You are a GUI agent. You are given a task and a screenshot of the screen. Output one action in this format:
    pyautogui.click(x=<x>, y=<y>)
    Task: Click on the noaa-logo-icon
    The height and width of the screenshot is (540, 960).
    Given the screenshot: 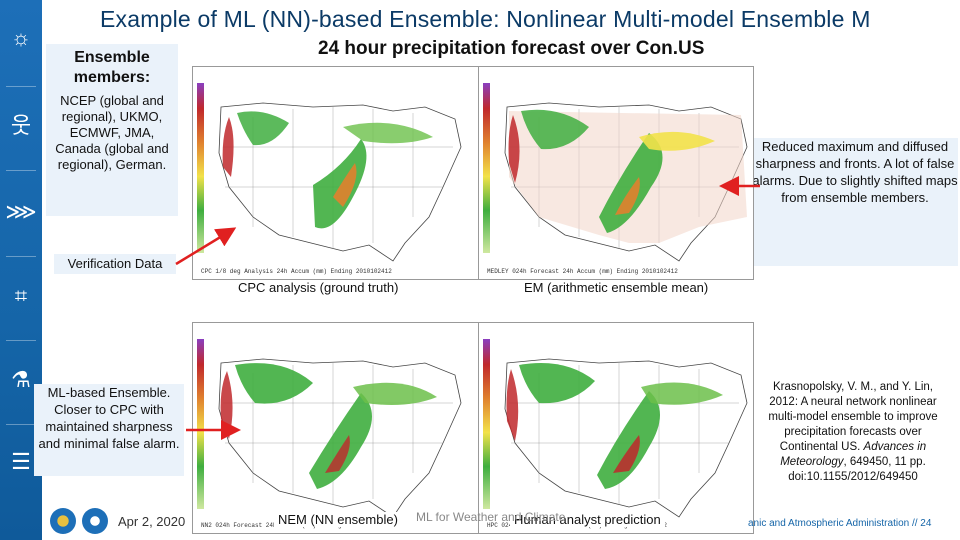 What is the action you would take?
    pyautogui.click(x=95, y=521)
    